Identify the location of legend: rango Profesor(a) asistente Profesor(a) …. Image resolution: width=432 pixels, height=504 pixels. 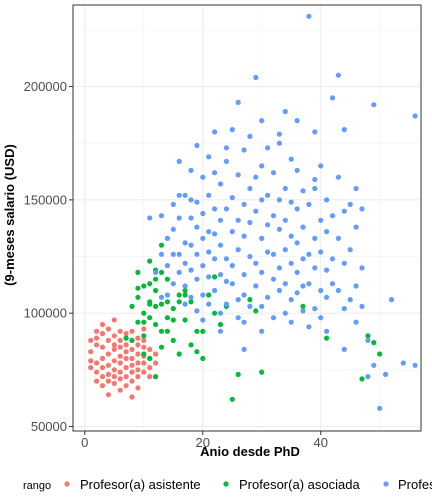
(227, 484).